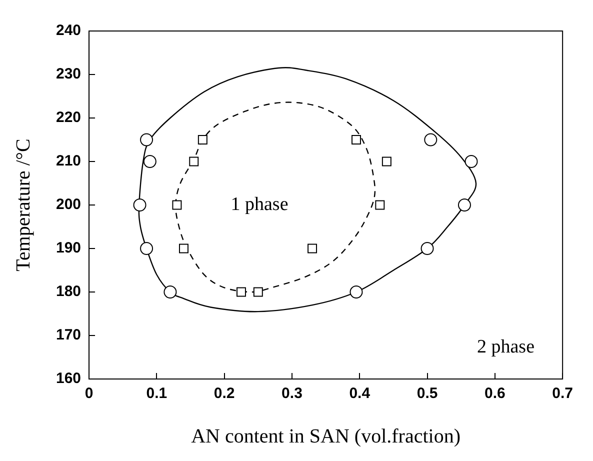  What do you see at coordinates (89, 393) in the screenshot?
I see `x-tick-label: 0` at bounding box center [89, 393].